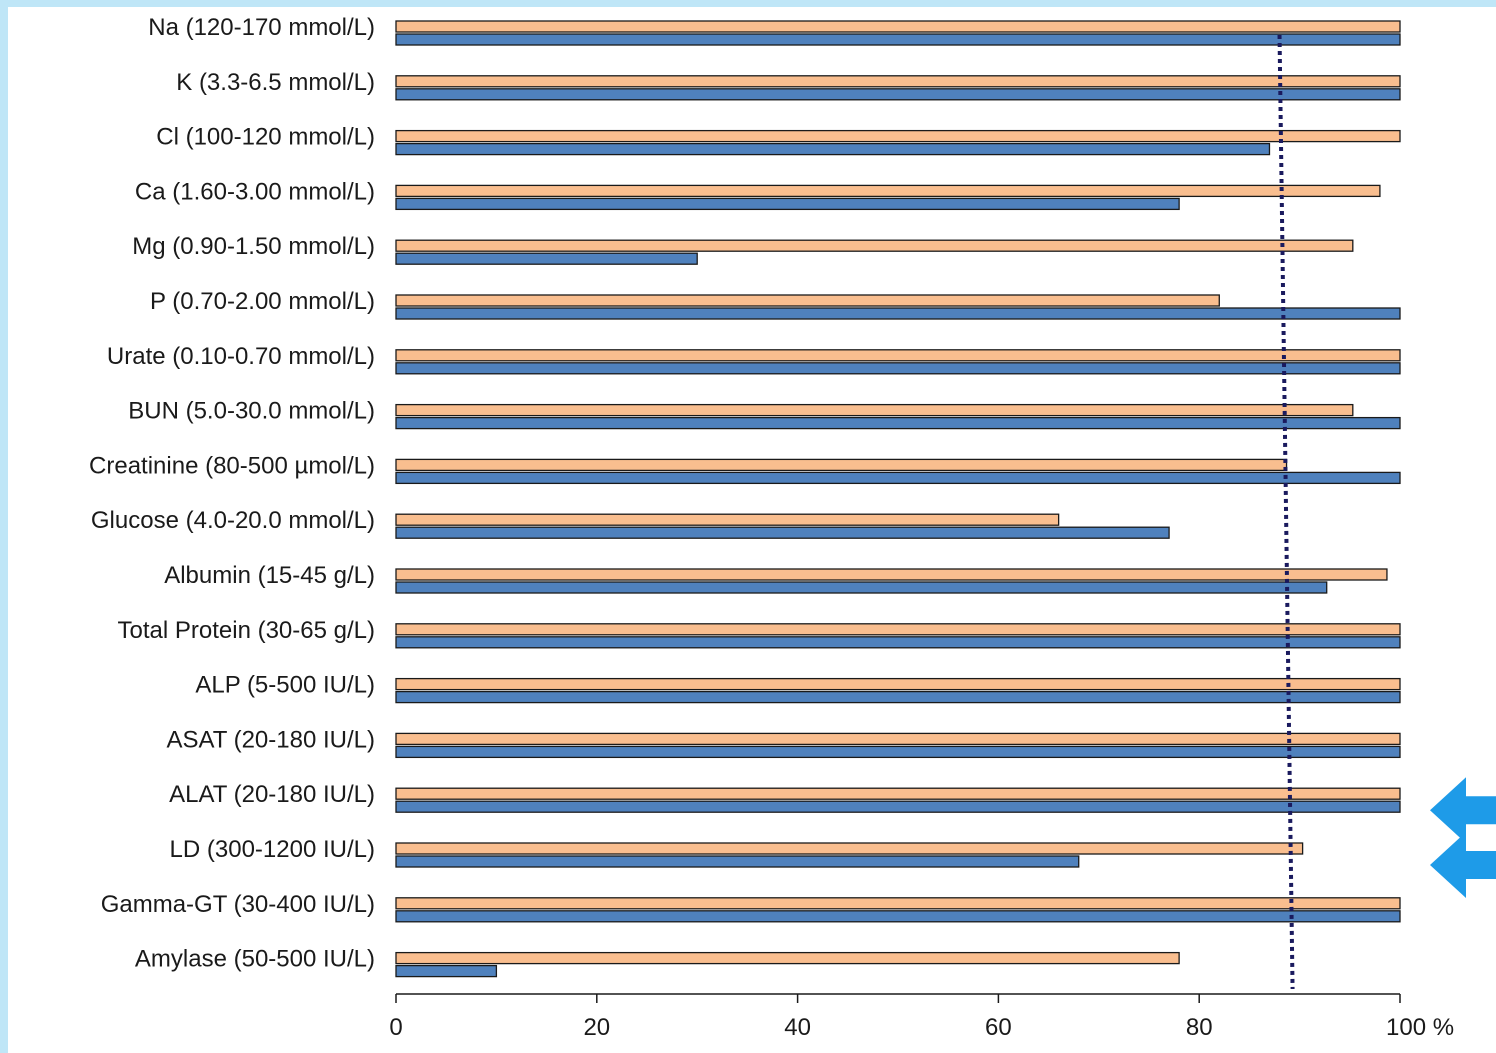  What do you see at coordinates (261, 27) in the screenshot?
I see `category-label-1: Na (120-170 mmol/L)` at bounding box center [261, 27].